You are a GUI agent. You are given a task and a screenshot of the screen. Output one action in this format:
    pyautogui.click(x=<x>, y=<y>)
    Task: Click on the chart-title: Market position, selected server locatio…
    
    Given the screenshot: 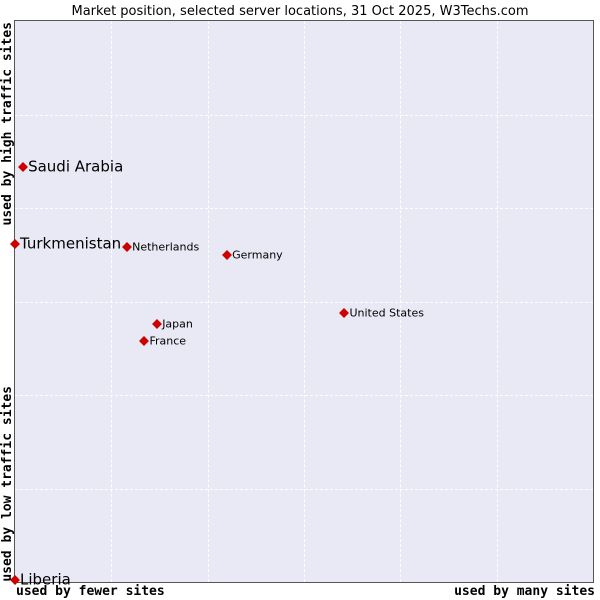 What is the action you would take?
    pyautogui.click(x=300, y=11)
    